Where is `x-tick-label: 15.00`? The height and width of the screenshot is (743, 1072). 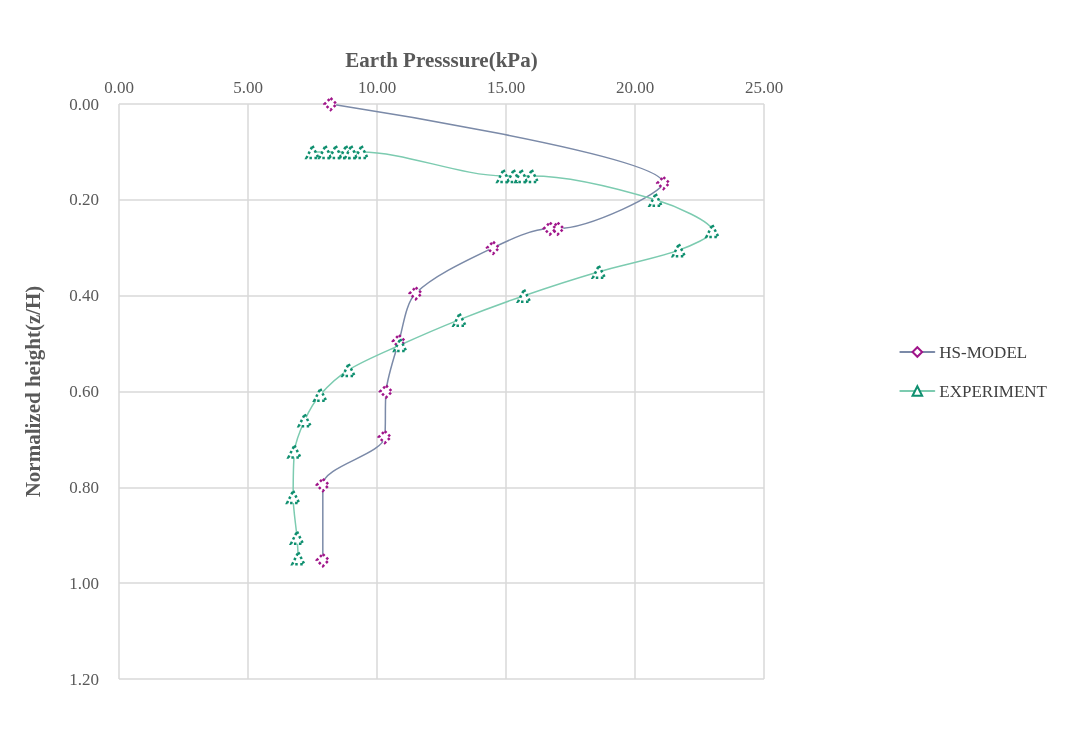
x-tick-label: 15.00 is located at coordinates (506, 87).